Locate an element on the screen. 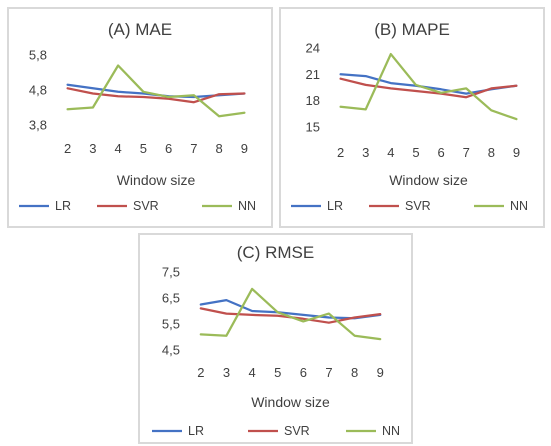 The width and height of the screenshot is (551, 446). chart-title: (B) MAPE is located at coordinates (412, 29).